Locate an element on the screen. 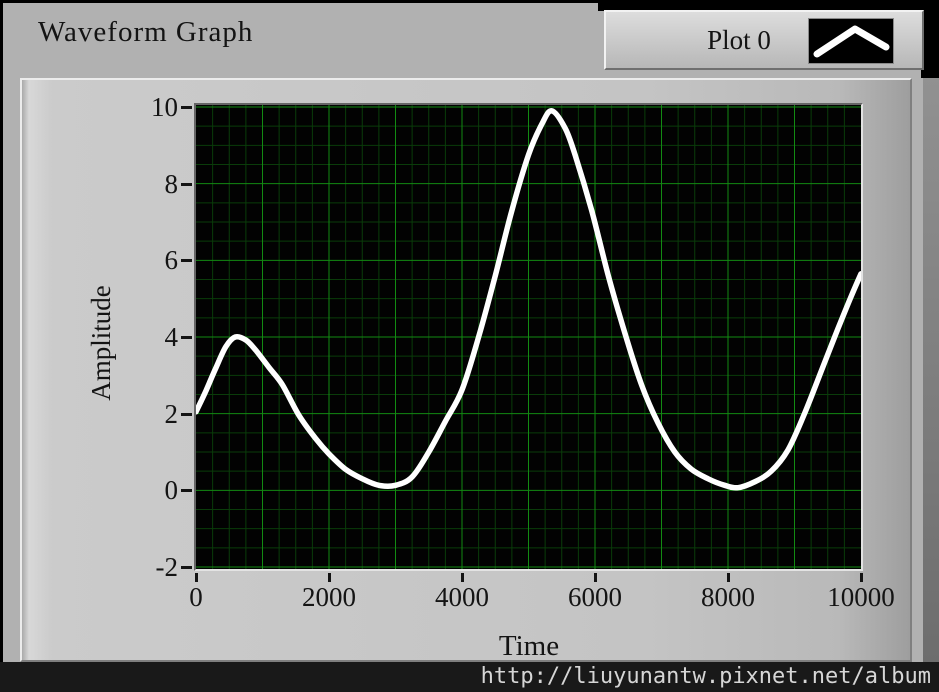  y-tick-label: 4 is located at coordinates (171, 337).